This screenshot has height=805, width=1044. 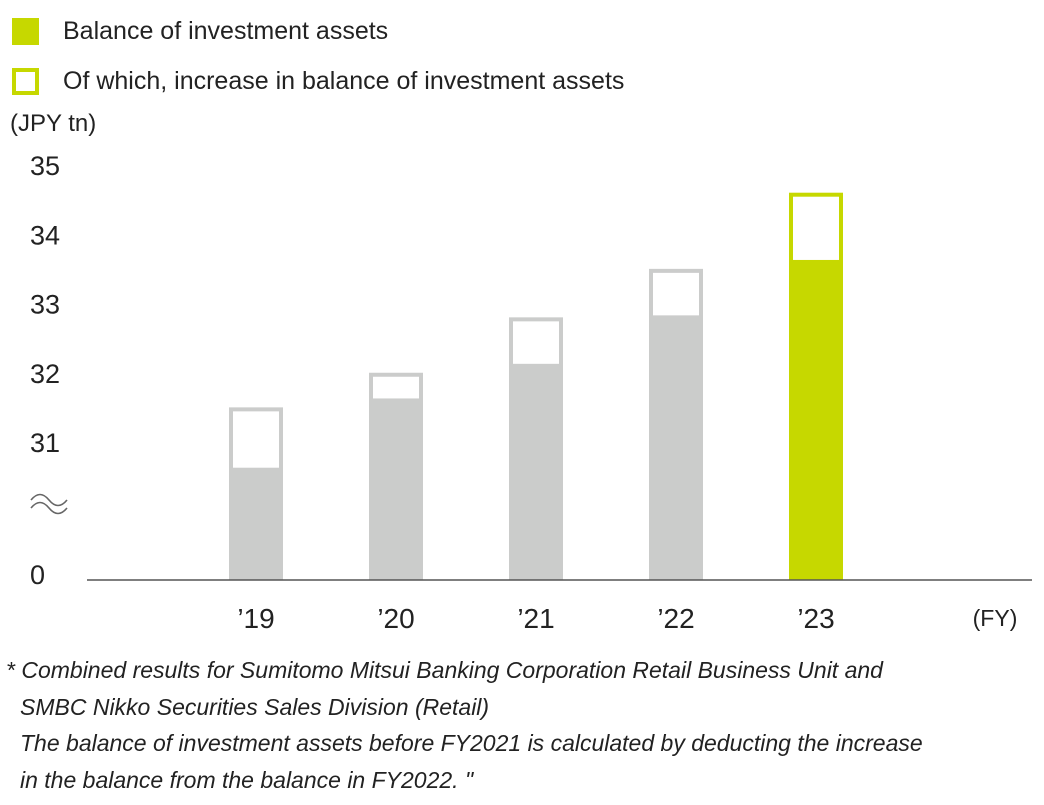 I want to click on y-tick-label: 31, so click(x=45, y=443).